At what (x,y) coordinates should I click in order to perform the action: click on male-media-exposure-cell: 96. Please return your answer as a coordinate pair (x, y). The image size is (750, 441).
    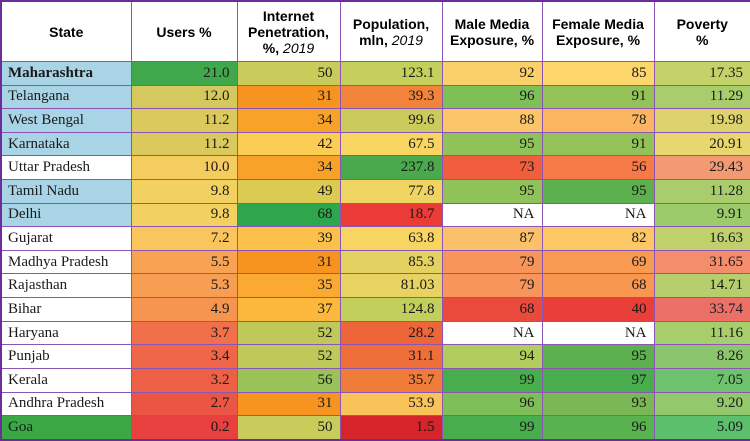
    Looking at the image, I should click on (492, 404).